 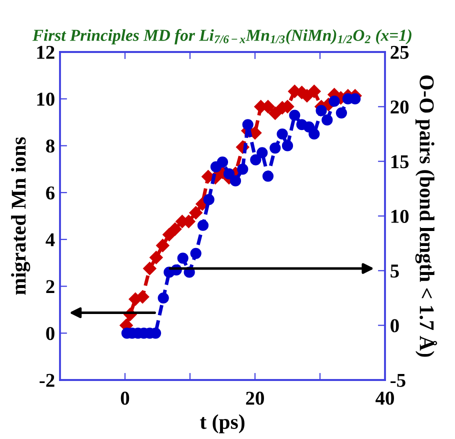 I want to click on y-tick-label: 10, so click(x=45, y=99).